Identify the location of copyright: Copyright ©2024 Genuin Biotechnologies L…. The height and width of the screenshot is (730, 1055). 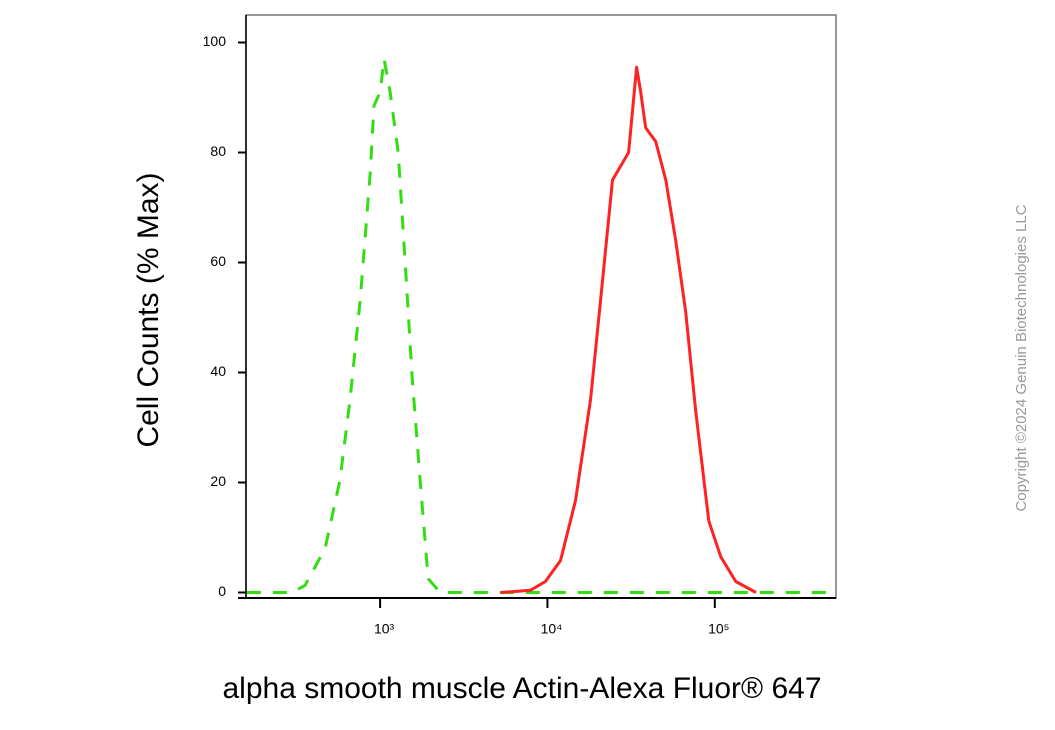
(1021, 357).